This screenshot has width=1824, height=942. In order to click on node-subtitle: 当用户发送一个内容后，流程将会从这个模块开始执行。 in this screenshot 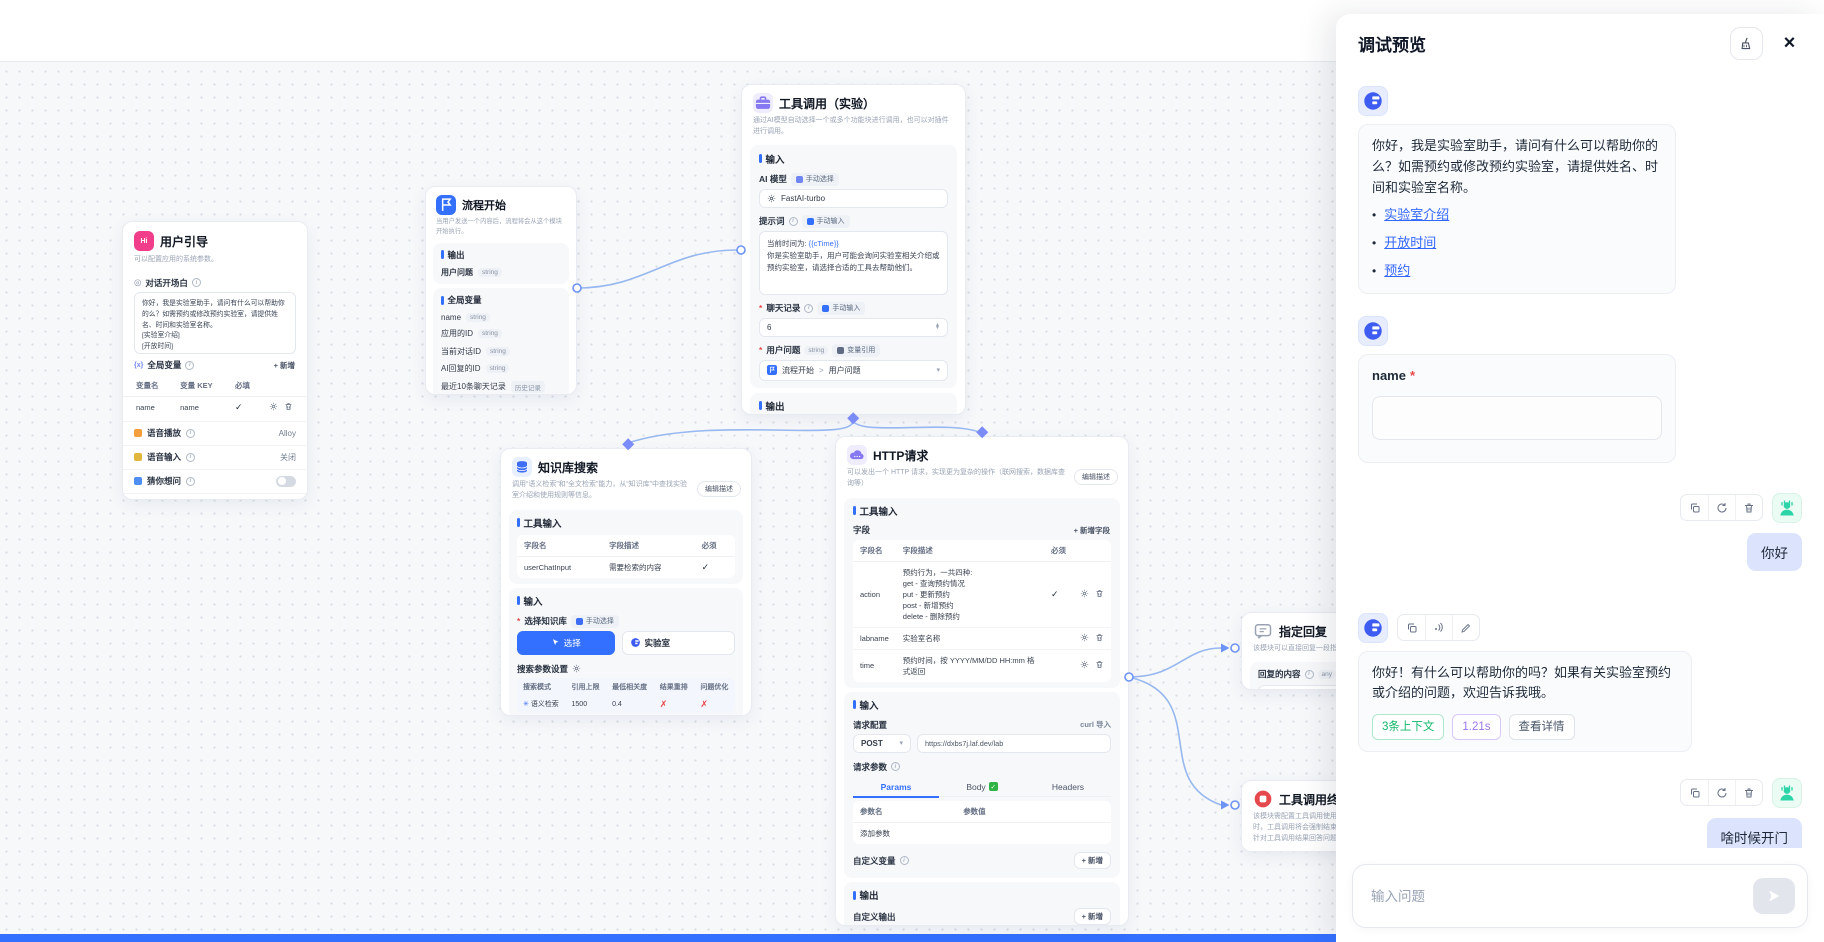, I will do `click(499, 226)`.